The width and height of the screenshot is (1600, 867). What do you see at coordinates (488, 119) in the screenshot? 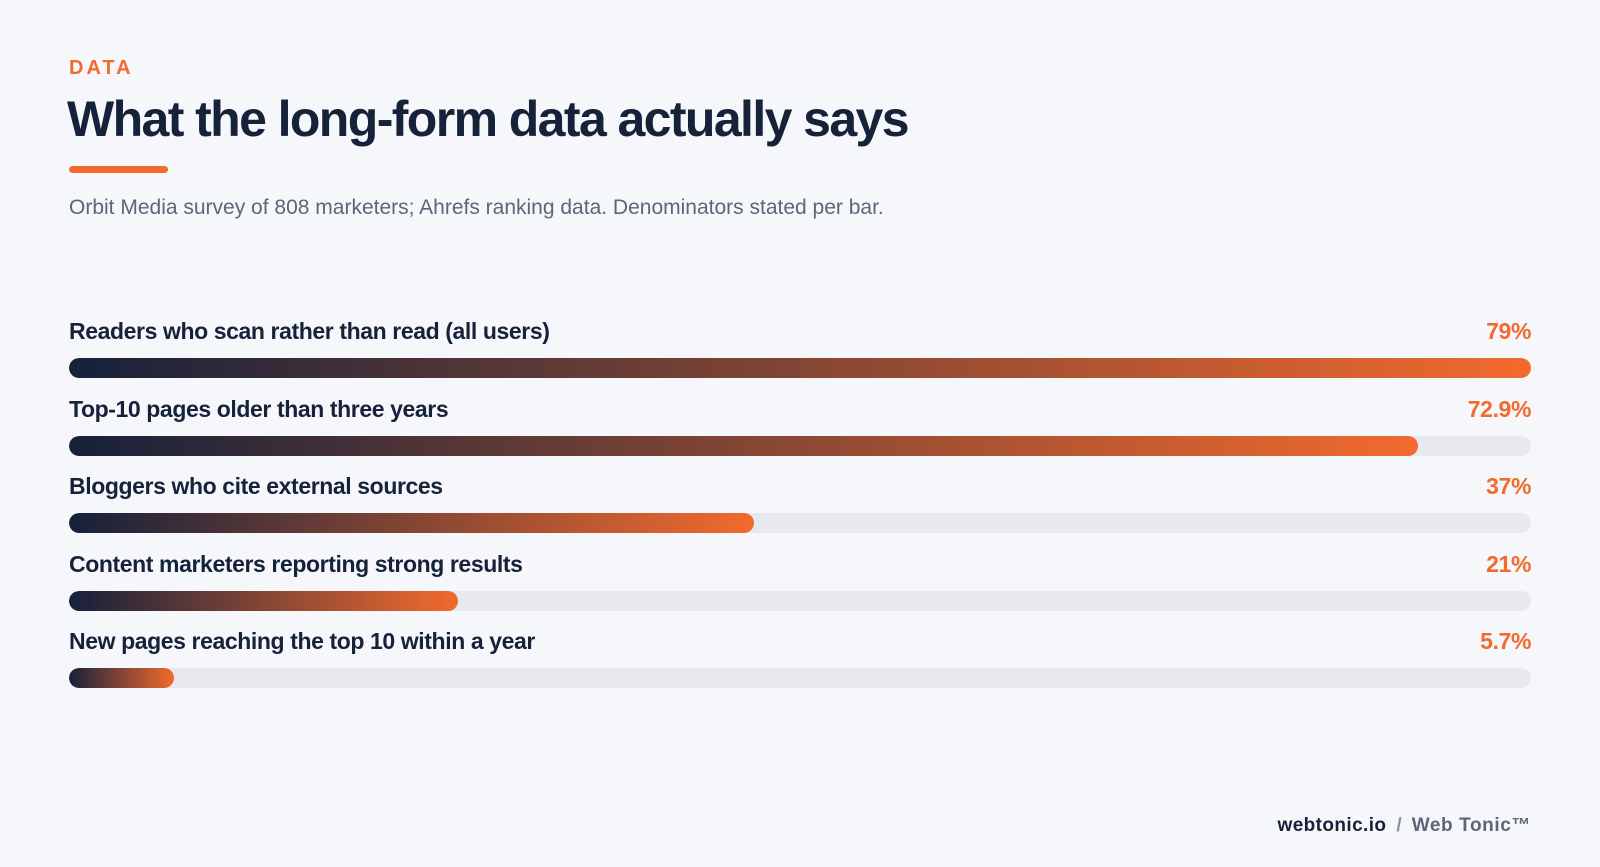
I see `page-title: What the long-form data actually says` at bounding box center [488, 119].